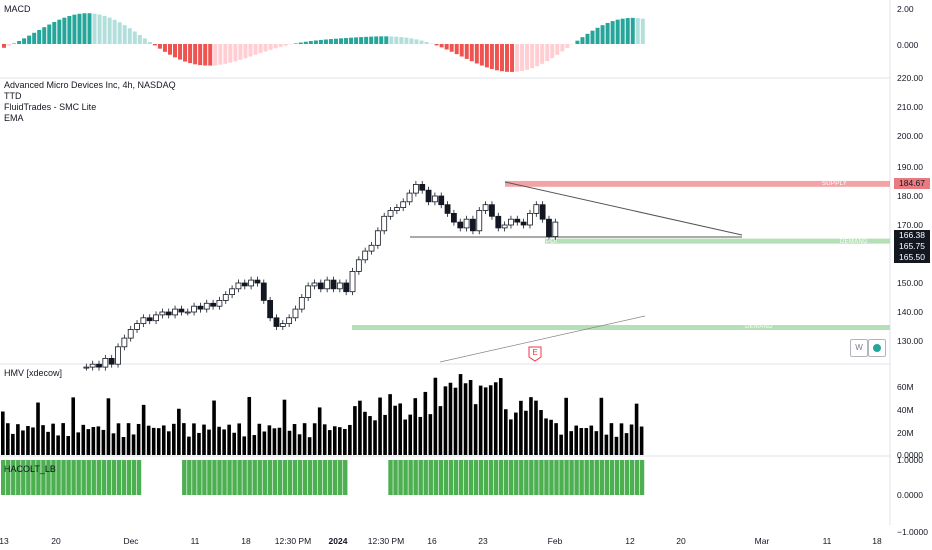  What do you see at coordinates (90, 85) in the screenshot?
I see `symbol-title: Advanced Micro Devices Inc, 4h, NASDAQ` at bounding box center [90, 85].